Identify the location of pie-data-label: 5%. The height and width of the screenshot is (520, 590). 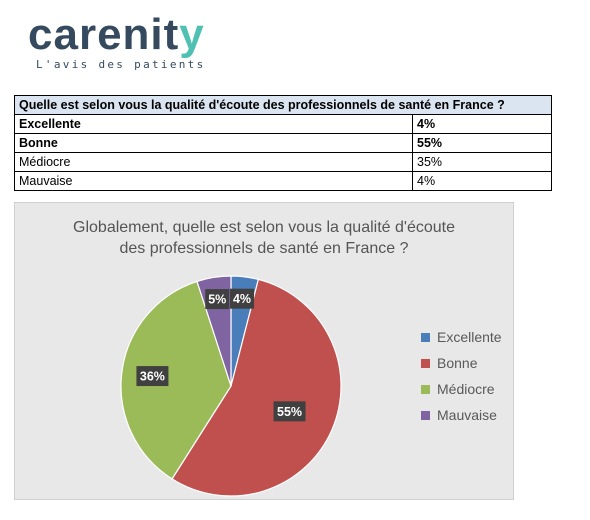
(217, 299).